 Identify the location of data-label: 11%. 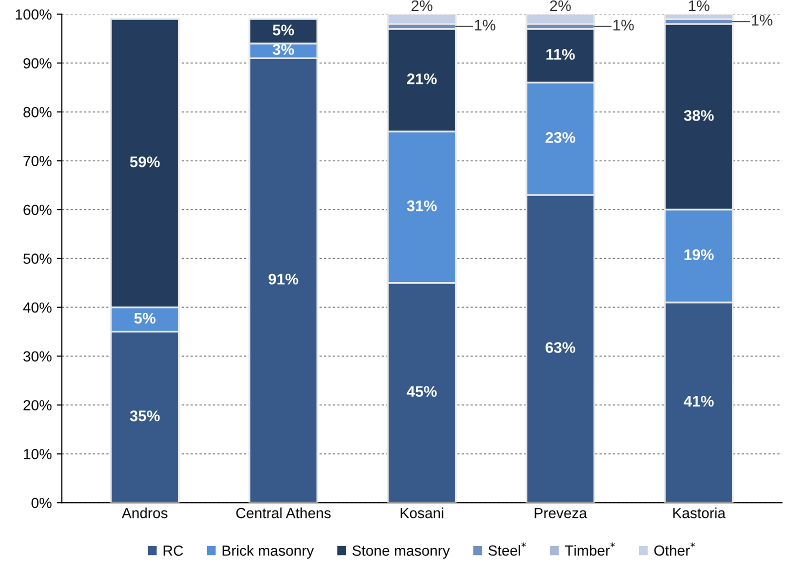
(560, 54).